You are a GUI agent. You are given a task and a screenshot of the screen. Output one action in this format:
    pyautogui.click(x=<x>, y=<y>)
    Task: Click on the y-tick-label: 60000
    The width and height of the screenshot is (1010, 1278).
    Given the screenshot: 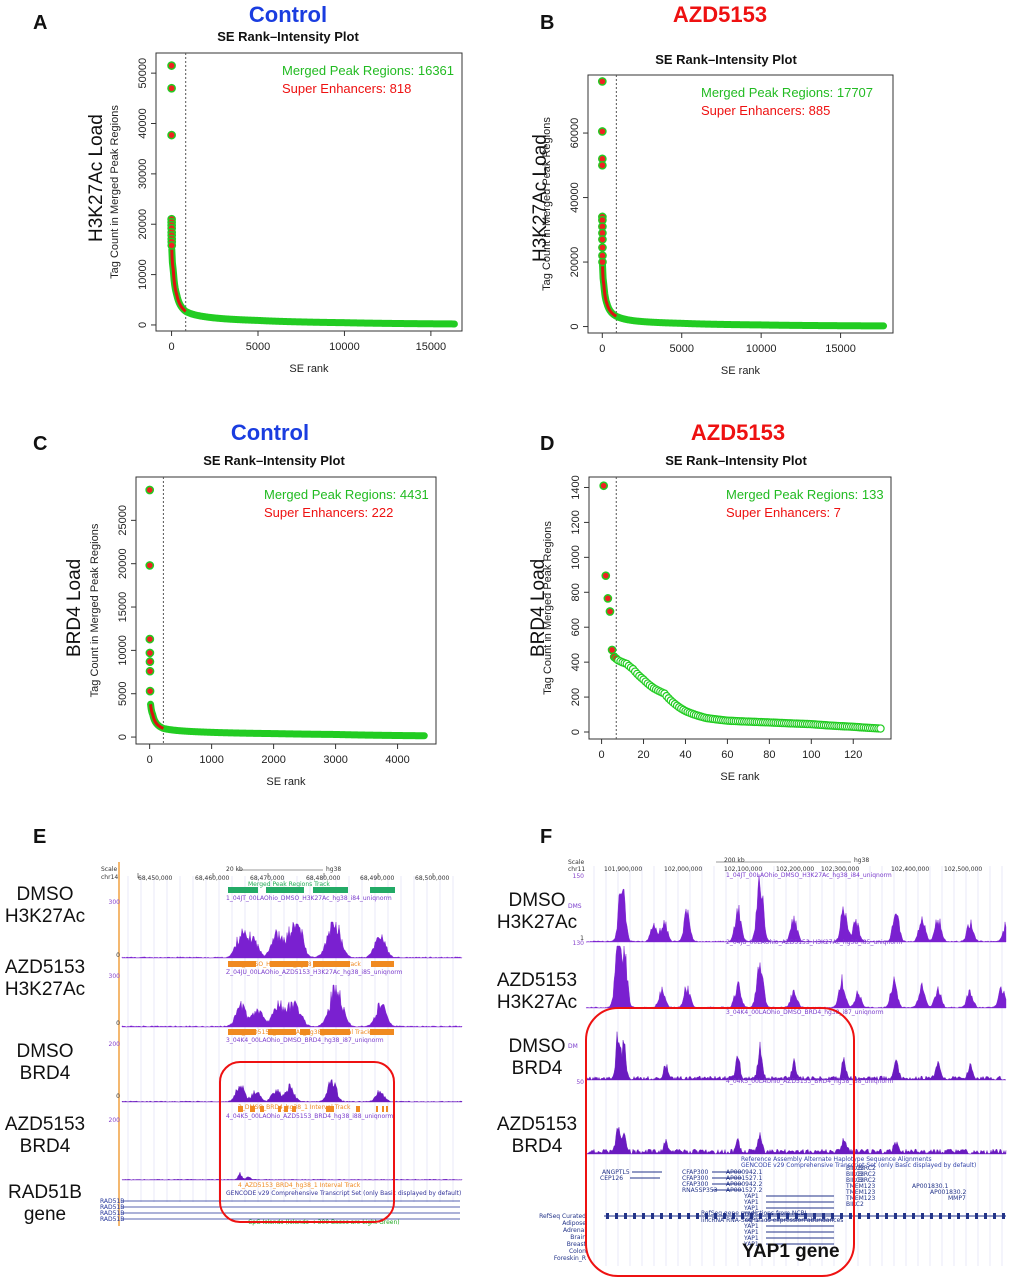 What is the action you would take?
    pyautogui.click(x=575, y=133)
    